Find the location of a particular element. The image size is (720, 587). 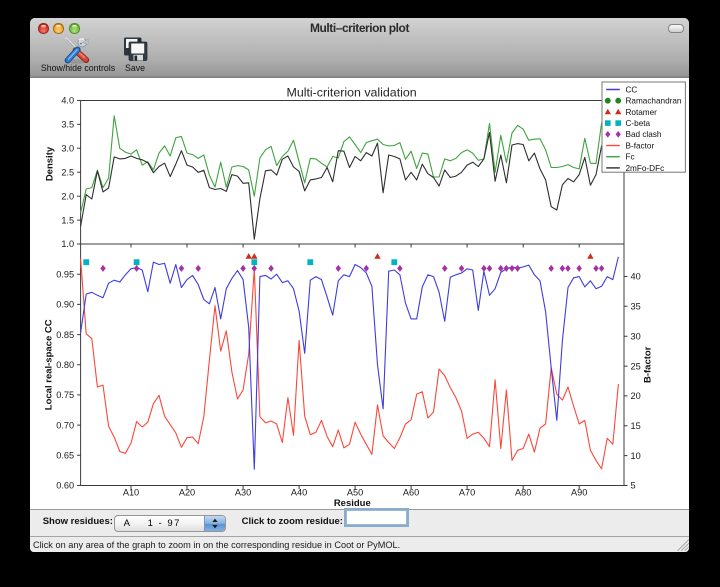

svg-text: 0.70 is located at coordinates (65, 425).